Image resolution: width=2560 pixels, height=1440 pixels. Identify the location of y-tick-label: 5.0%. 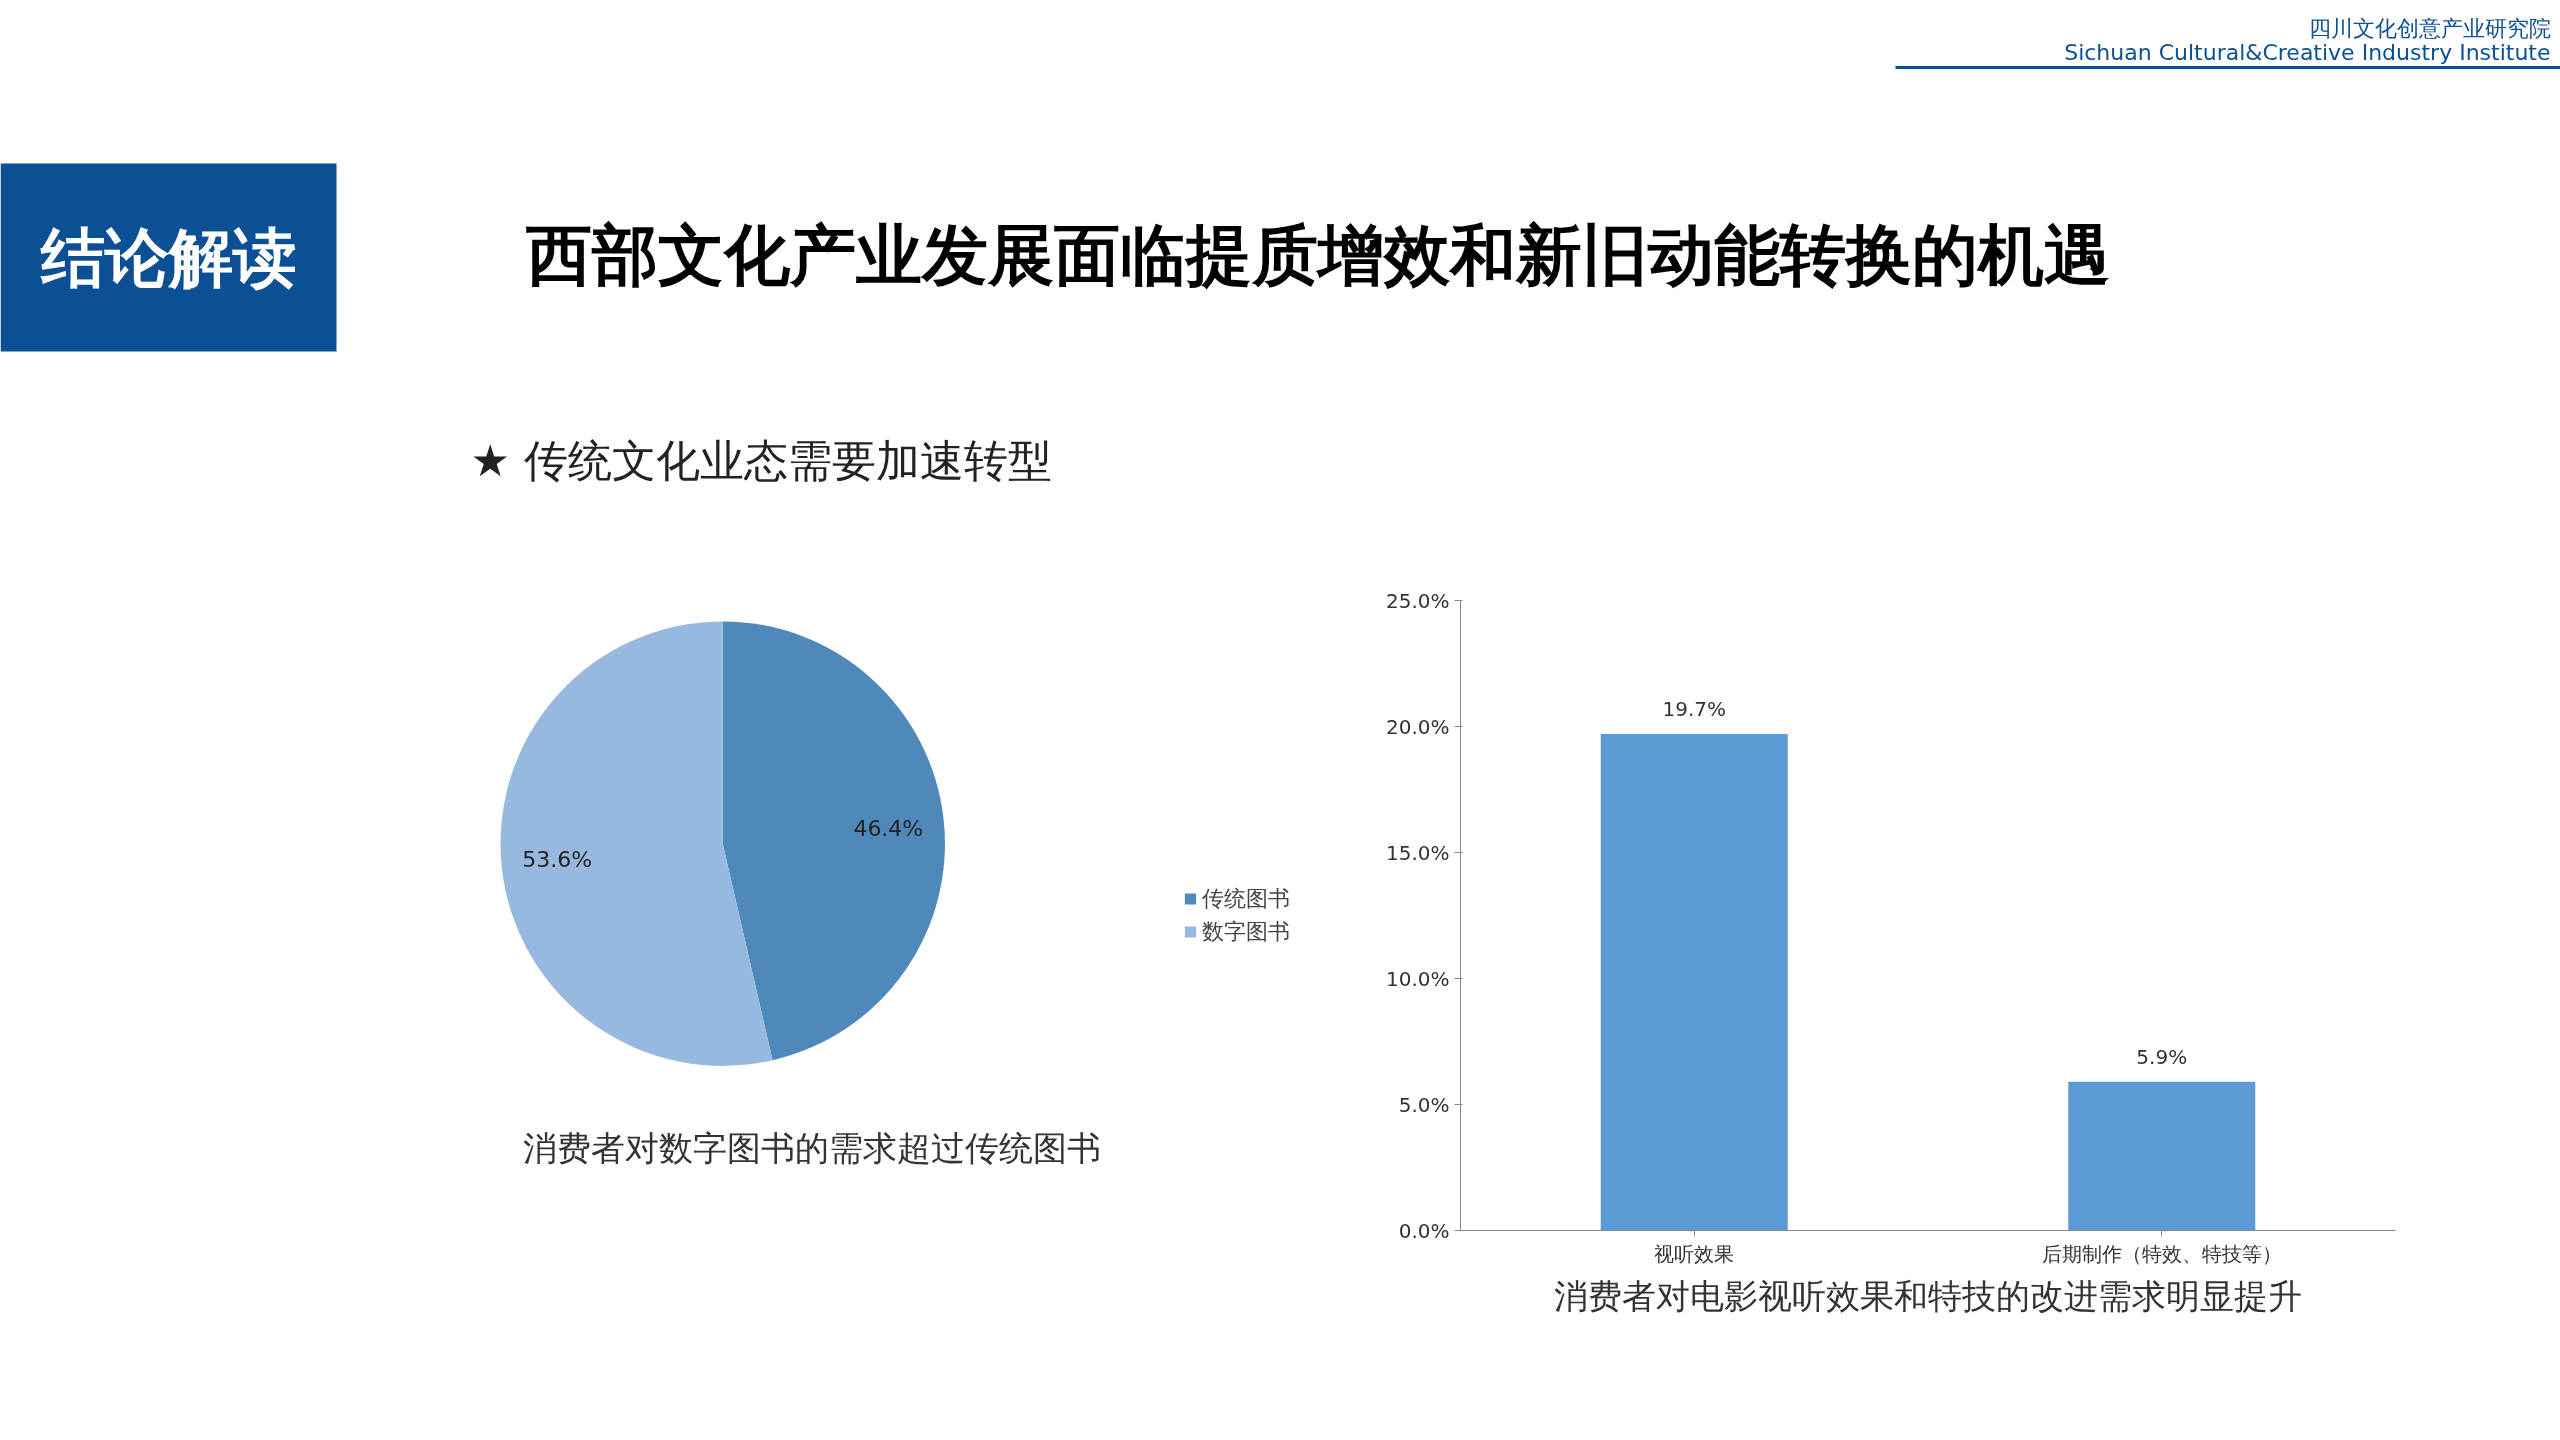
(1424, 1104).